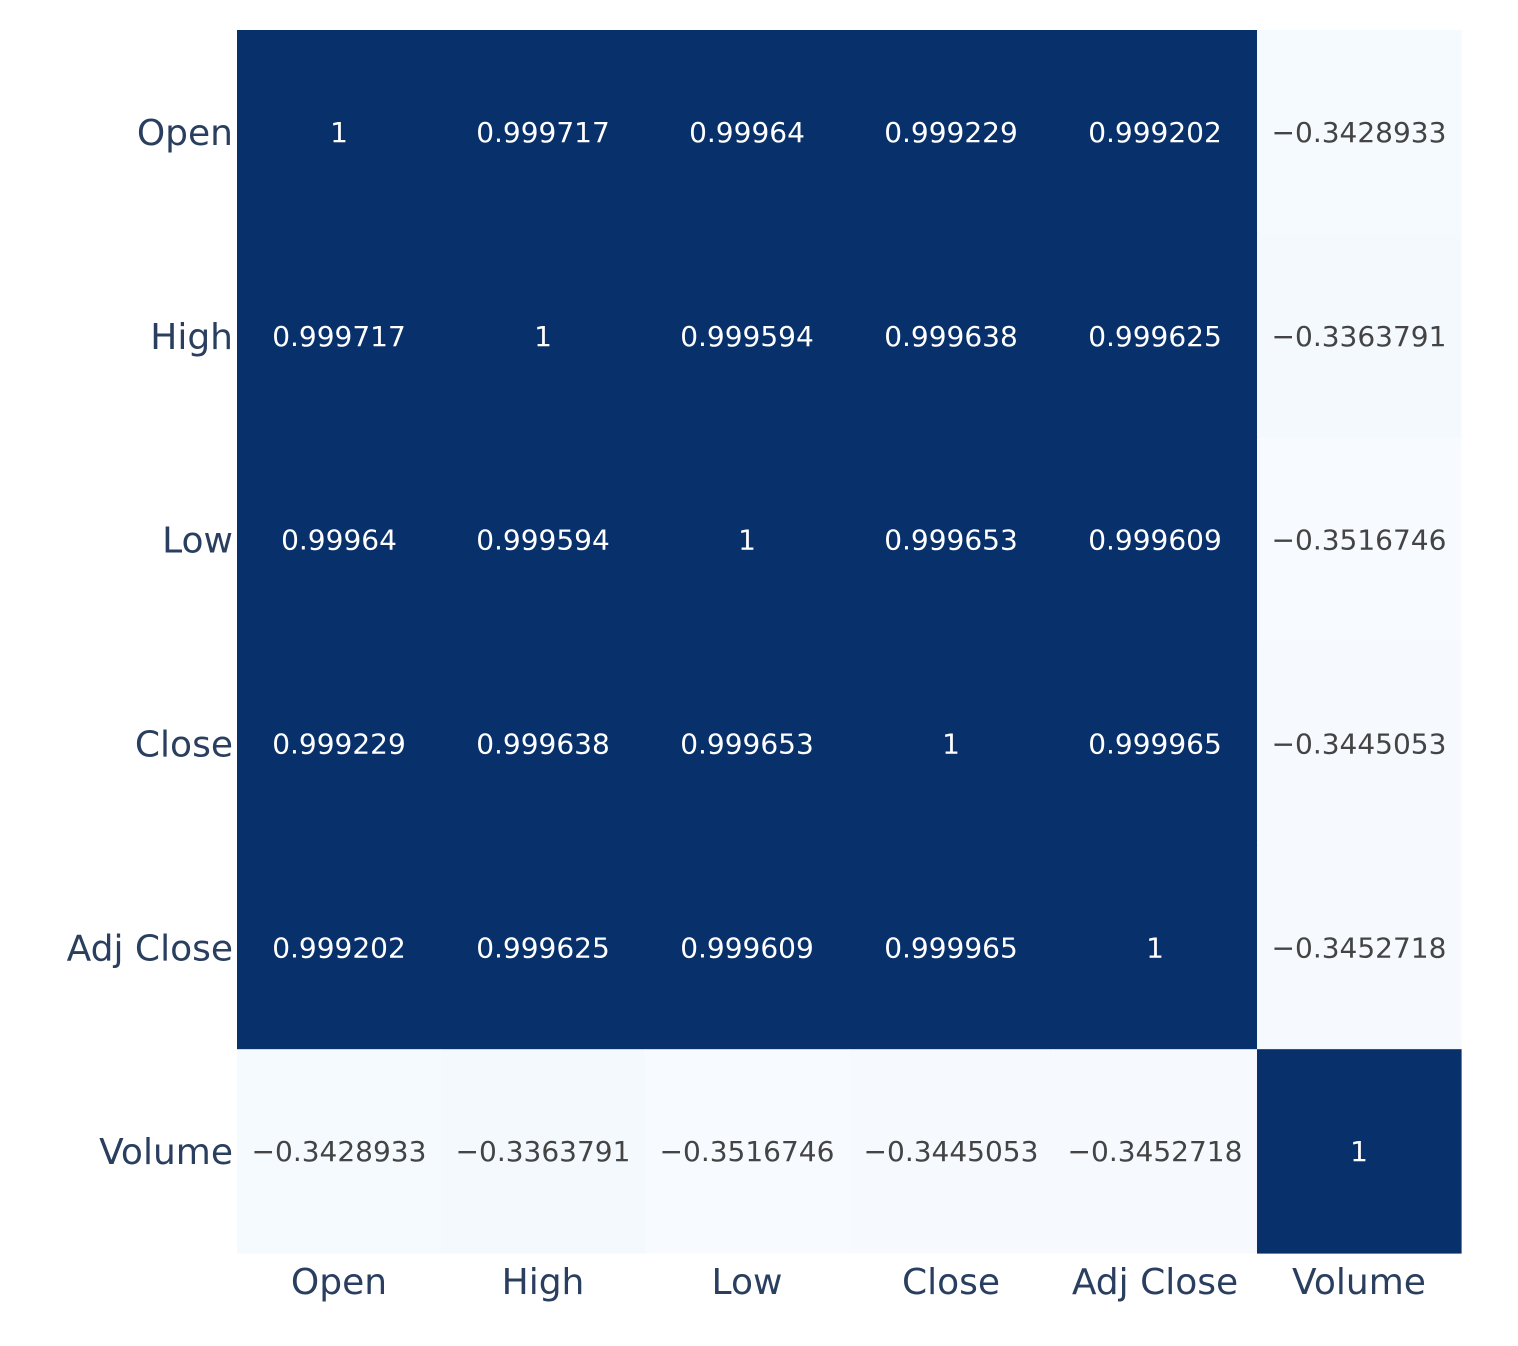  Describe the element at coordinates (858, 1282) in the screenshot. I see `x-axis-tick-labels: Open High Low Close Adj Close Volume` at that location.